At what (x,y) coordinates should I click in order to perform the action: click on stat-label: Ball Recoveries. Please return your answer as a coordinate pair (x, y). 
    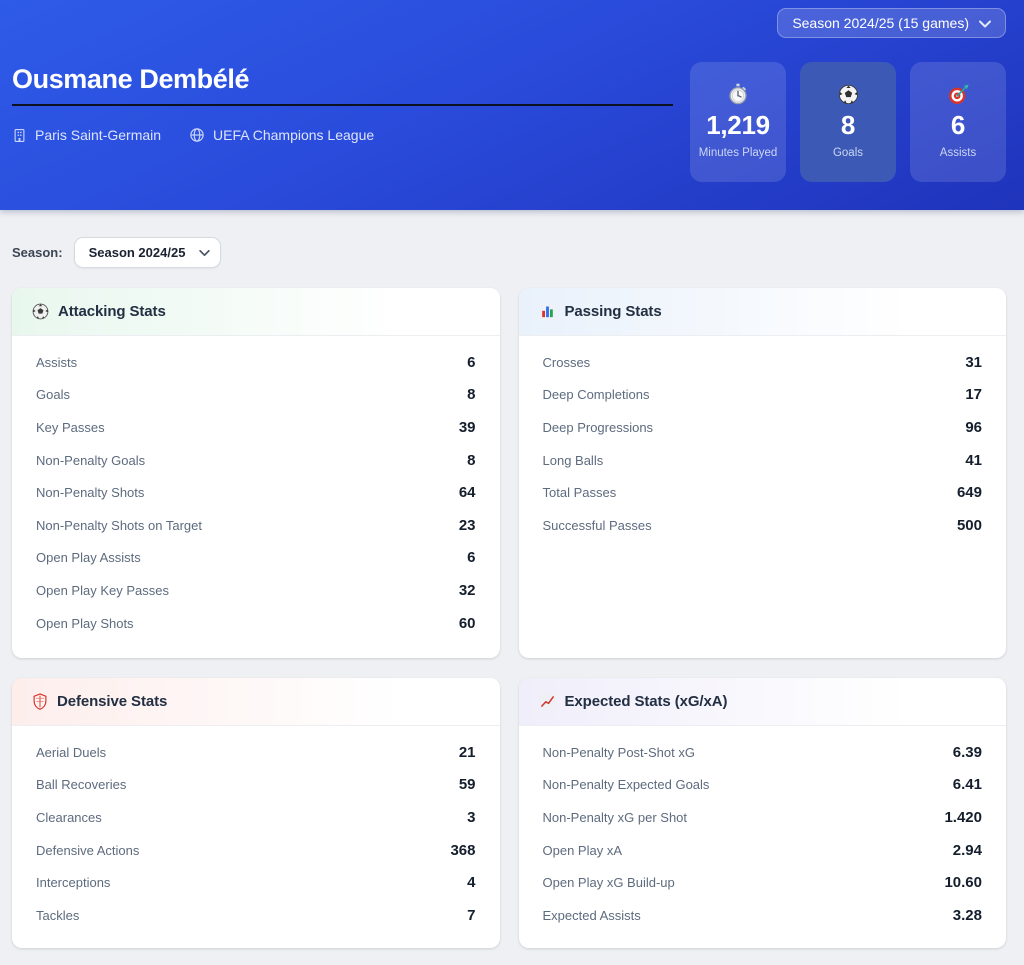
    Looking at the image, I should click on (81, 785).